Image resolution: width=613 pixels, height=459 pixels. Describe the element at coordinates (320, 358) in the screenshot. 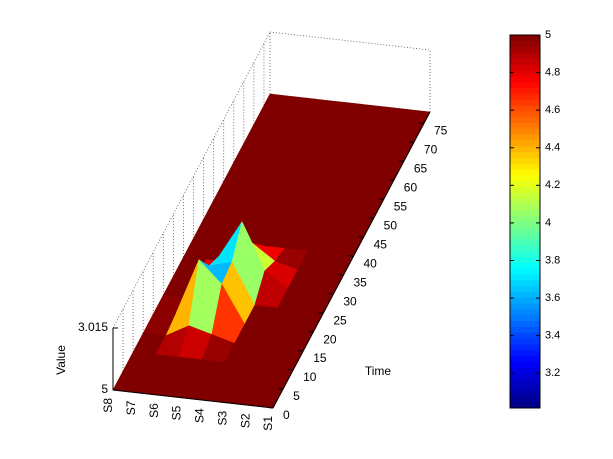

I see `y-tick-label: 15` at that location.